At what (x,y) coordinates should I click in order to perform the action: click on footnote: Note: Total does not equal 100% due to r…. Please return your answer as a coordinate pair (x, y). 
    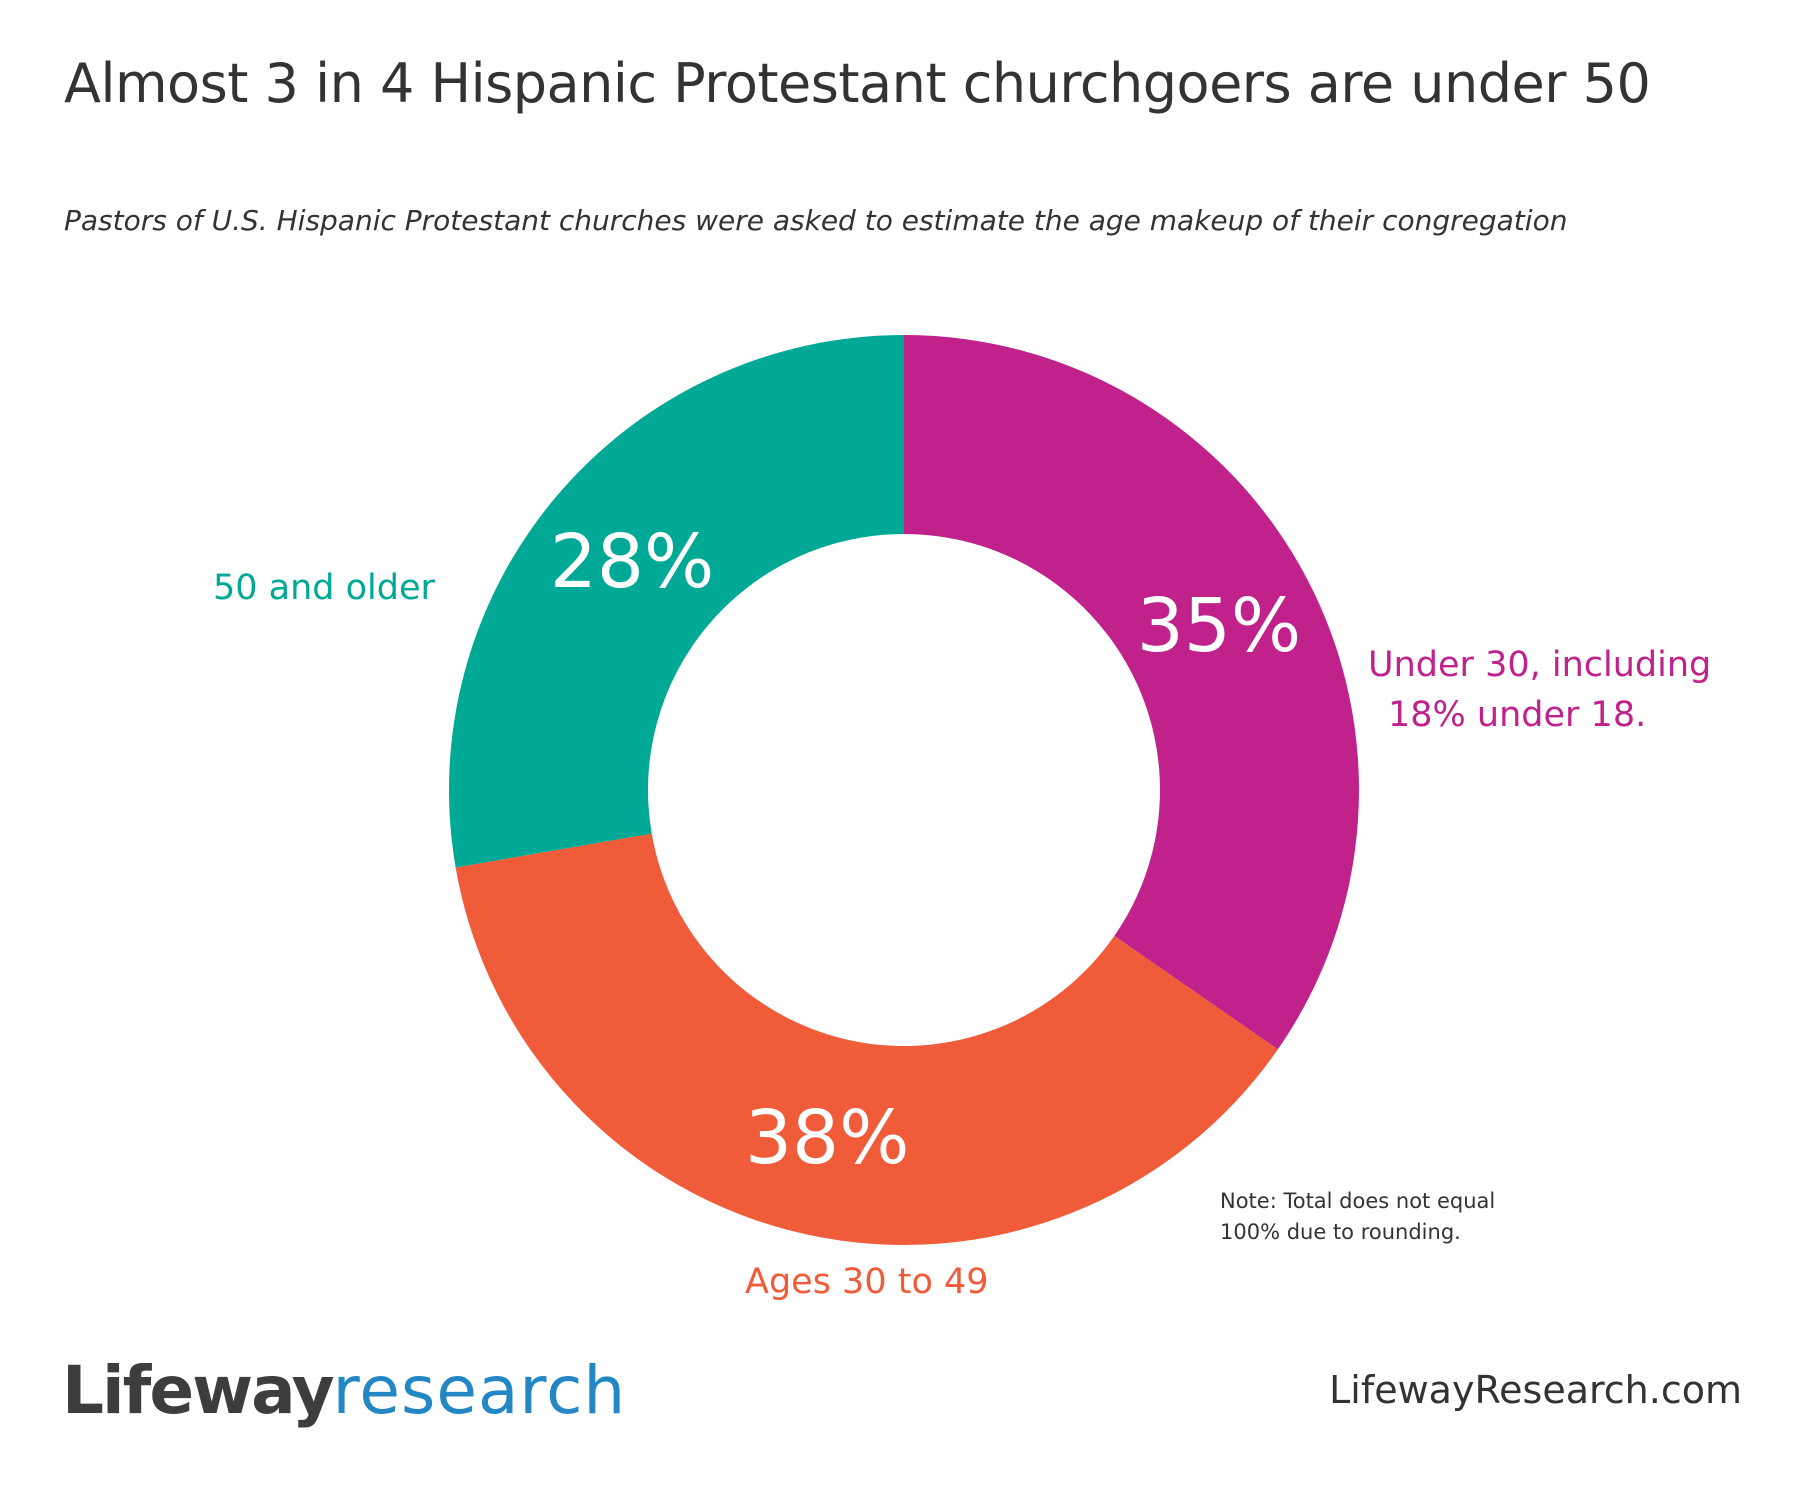
    Looking at the image, I should click on (1357, 1217).